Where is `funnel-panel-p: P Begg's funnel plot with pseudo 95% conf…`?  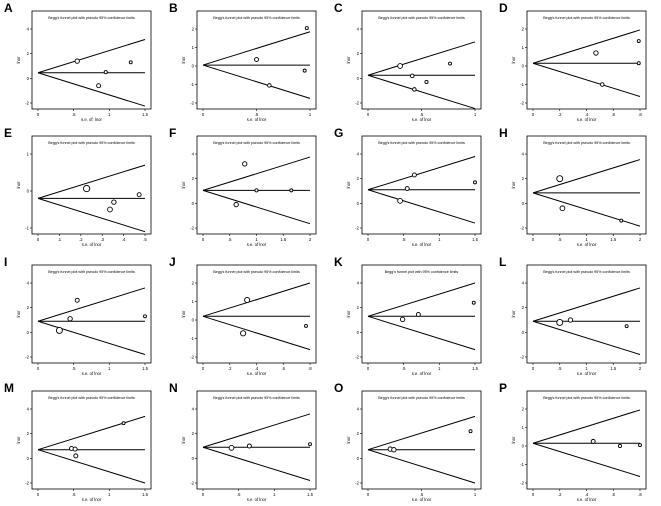
funnel-panel-p: P Begg's funnel plot with pseudo 95% conf… is located at coordinates (573, 441).